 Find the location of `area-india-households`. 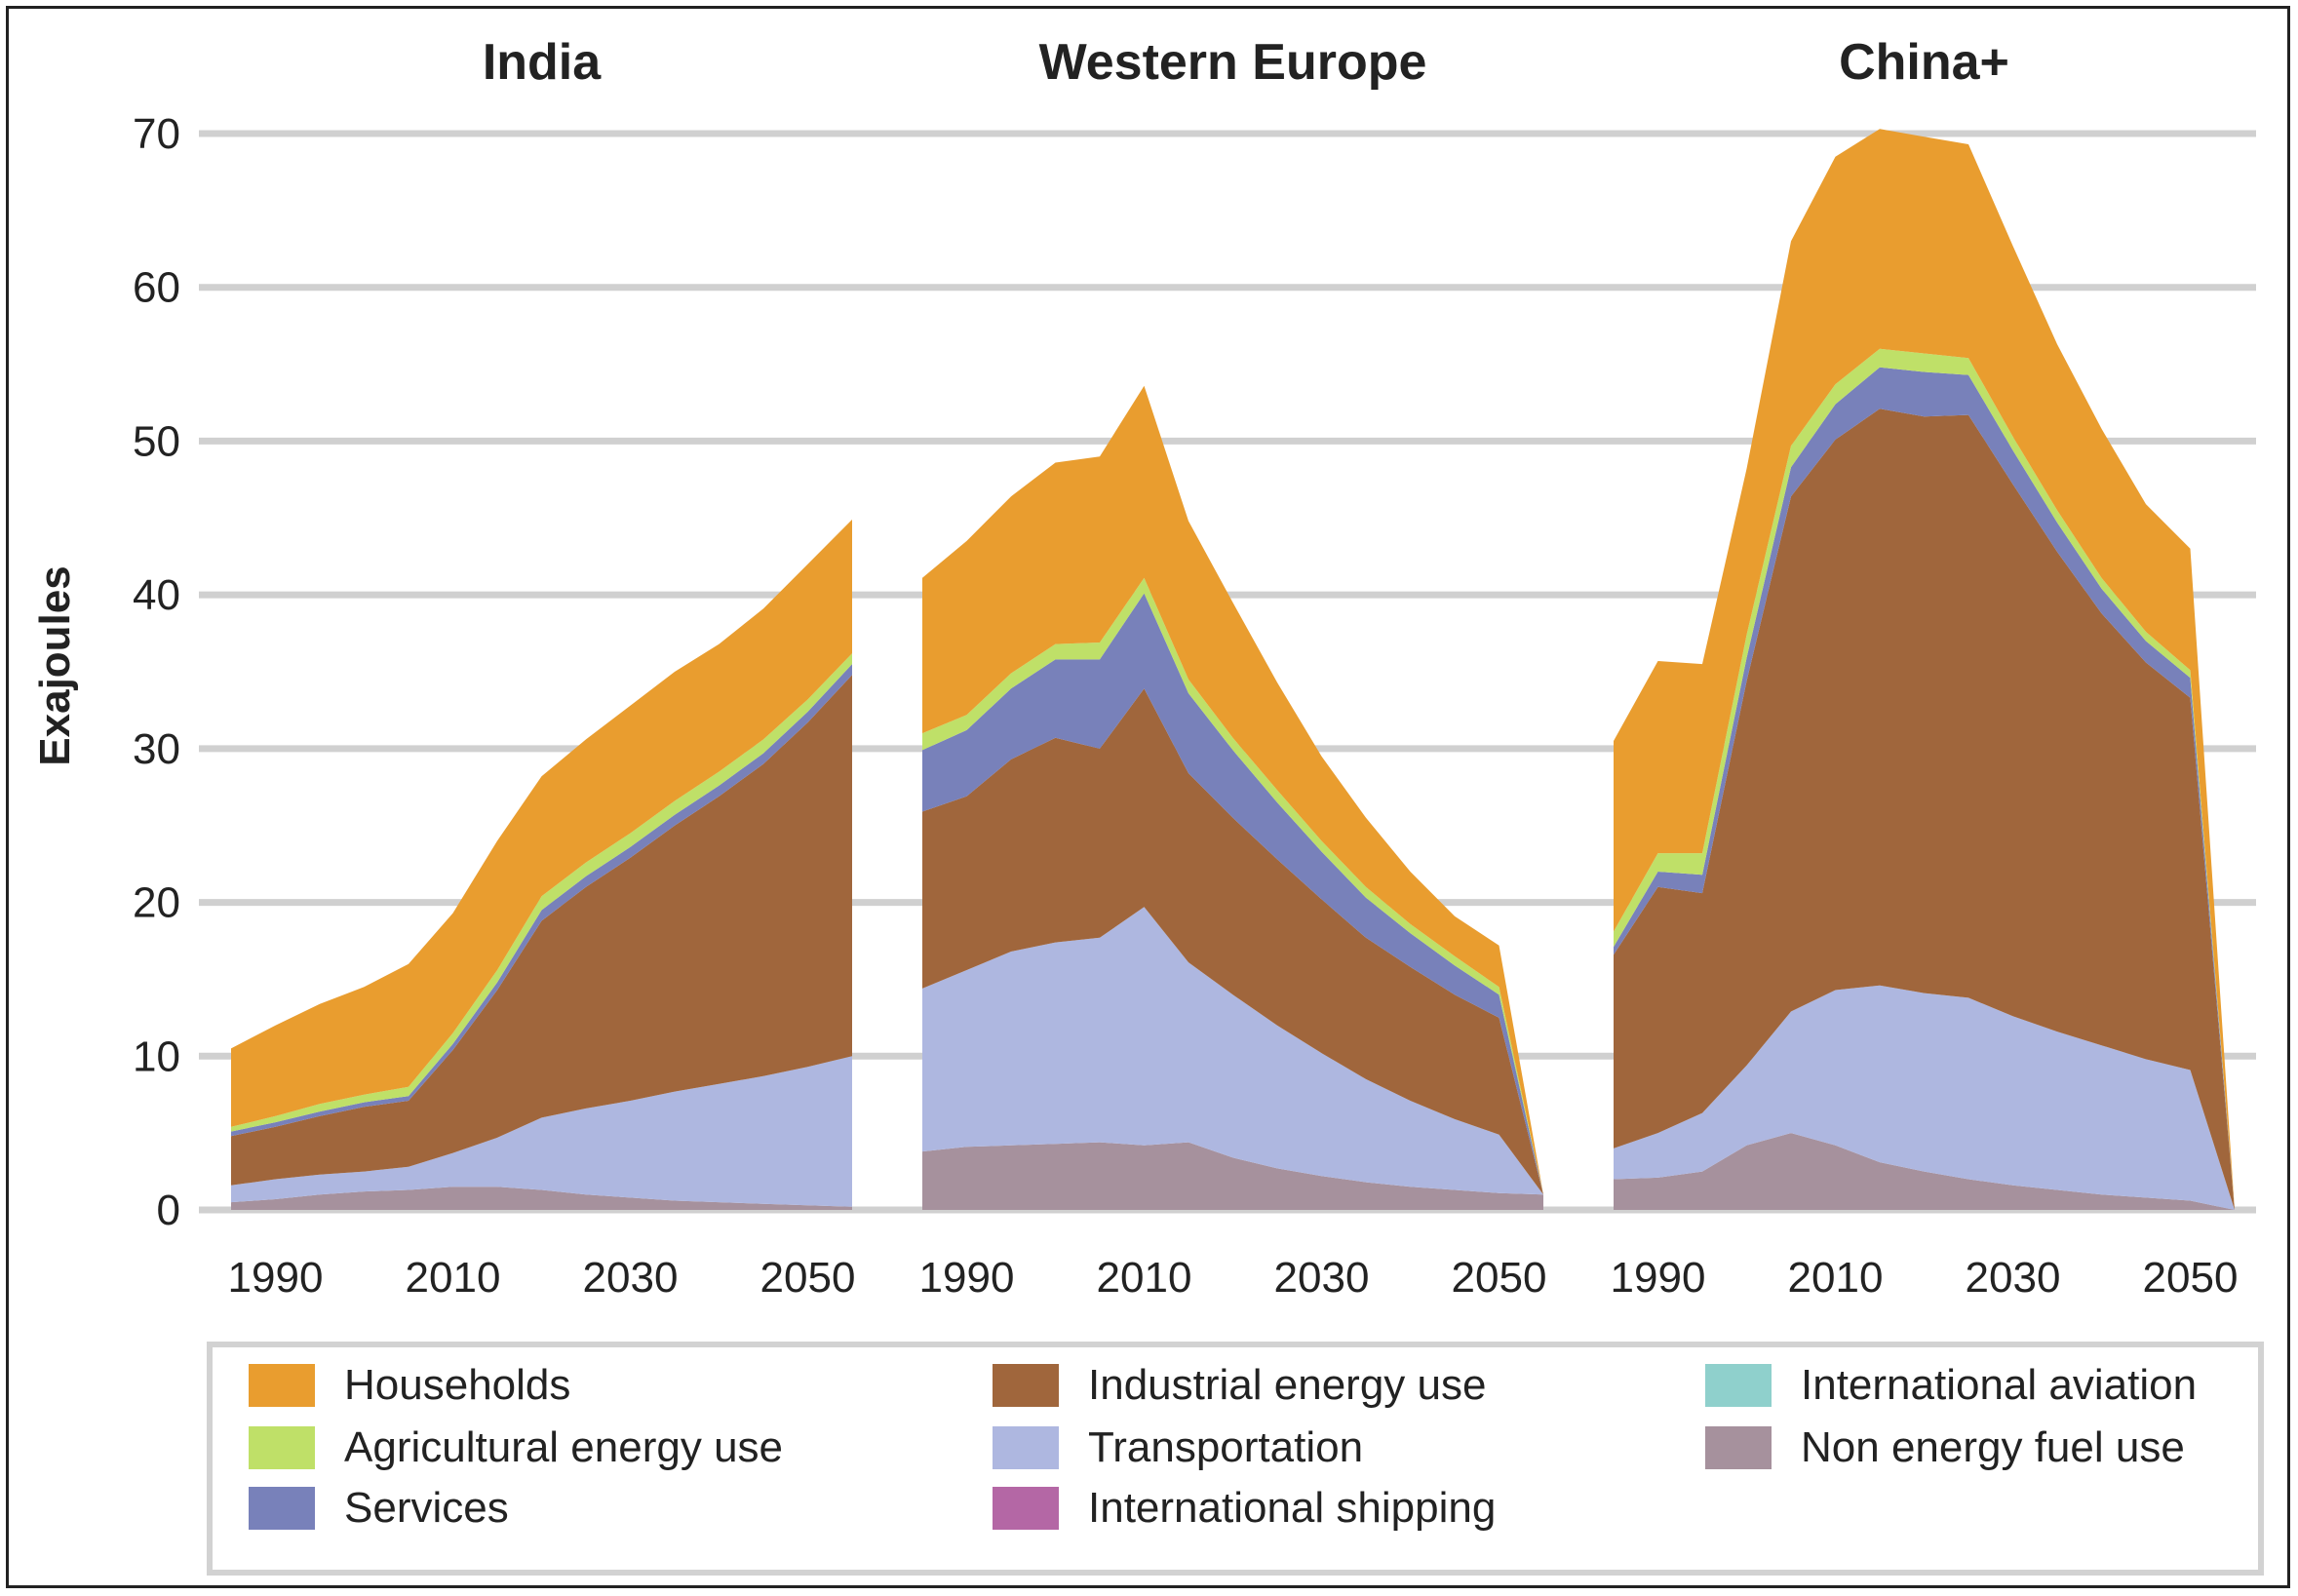

area-india-households is located at coordinates (541, 823).